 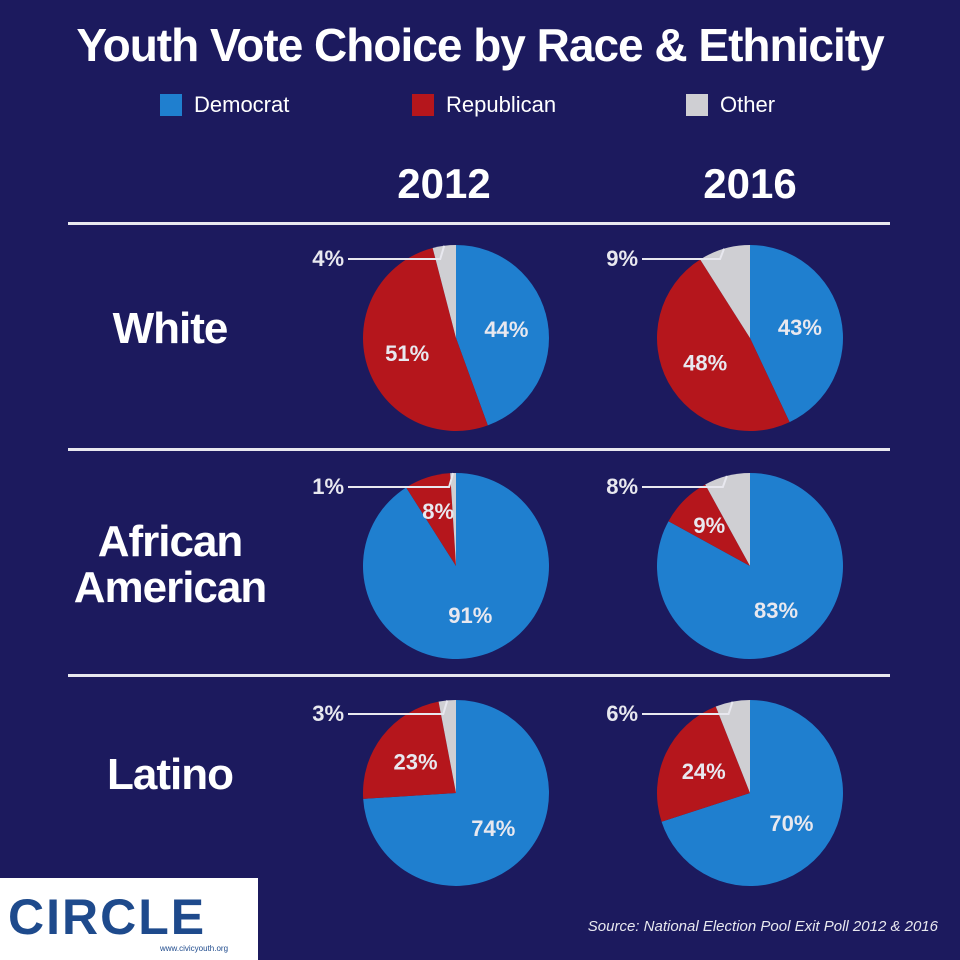 I want to click on data-label-other: 3%, so click(x=328, y=713).